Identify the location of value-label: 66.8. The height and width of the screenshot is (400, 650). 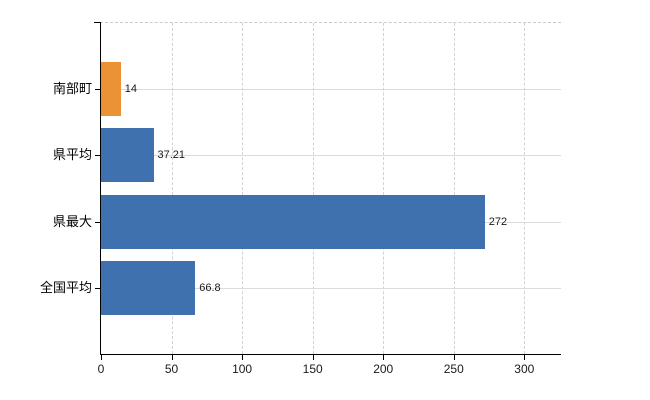
(210, 287).